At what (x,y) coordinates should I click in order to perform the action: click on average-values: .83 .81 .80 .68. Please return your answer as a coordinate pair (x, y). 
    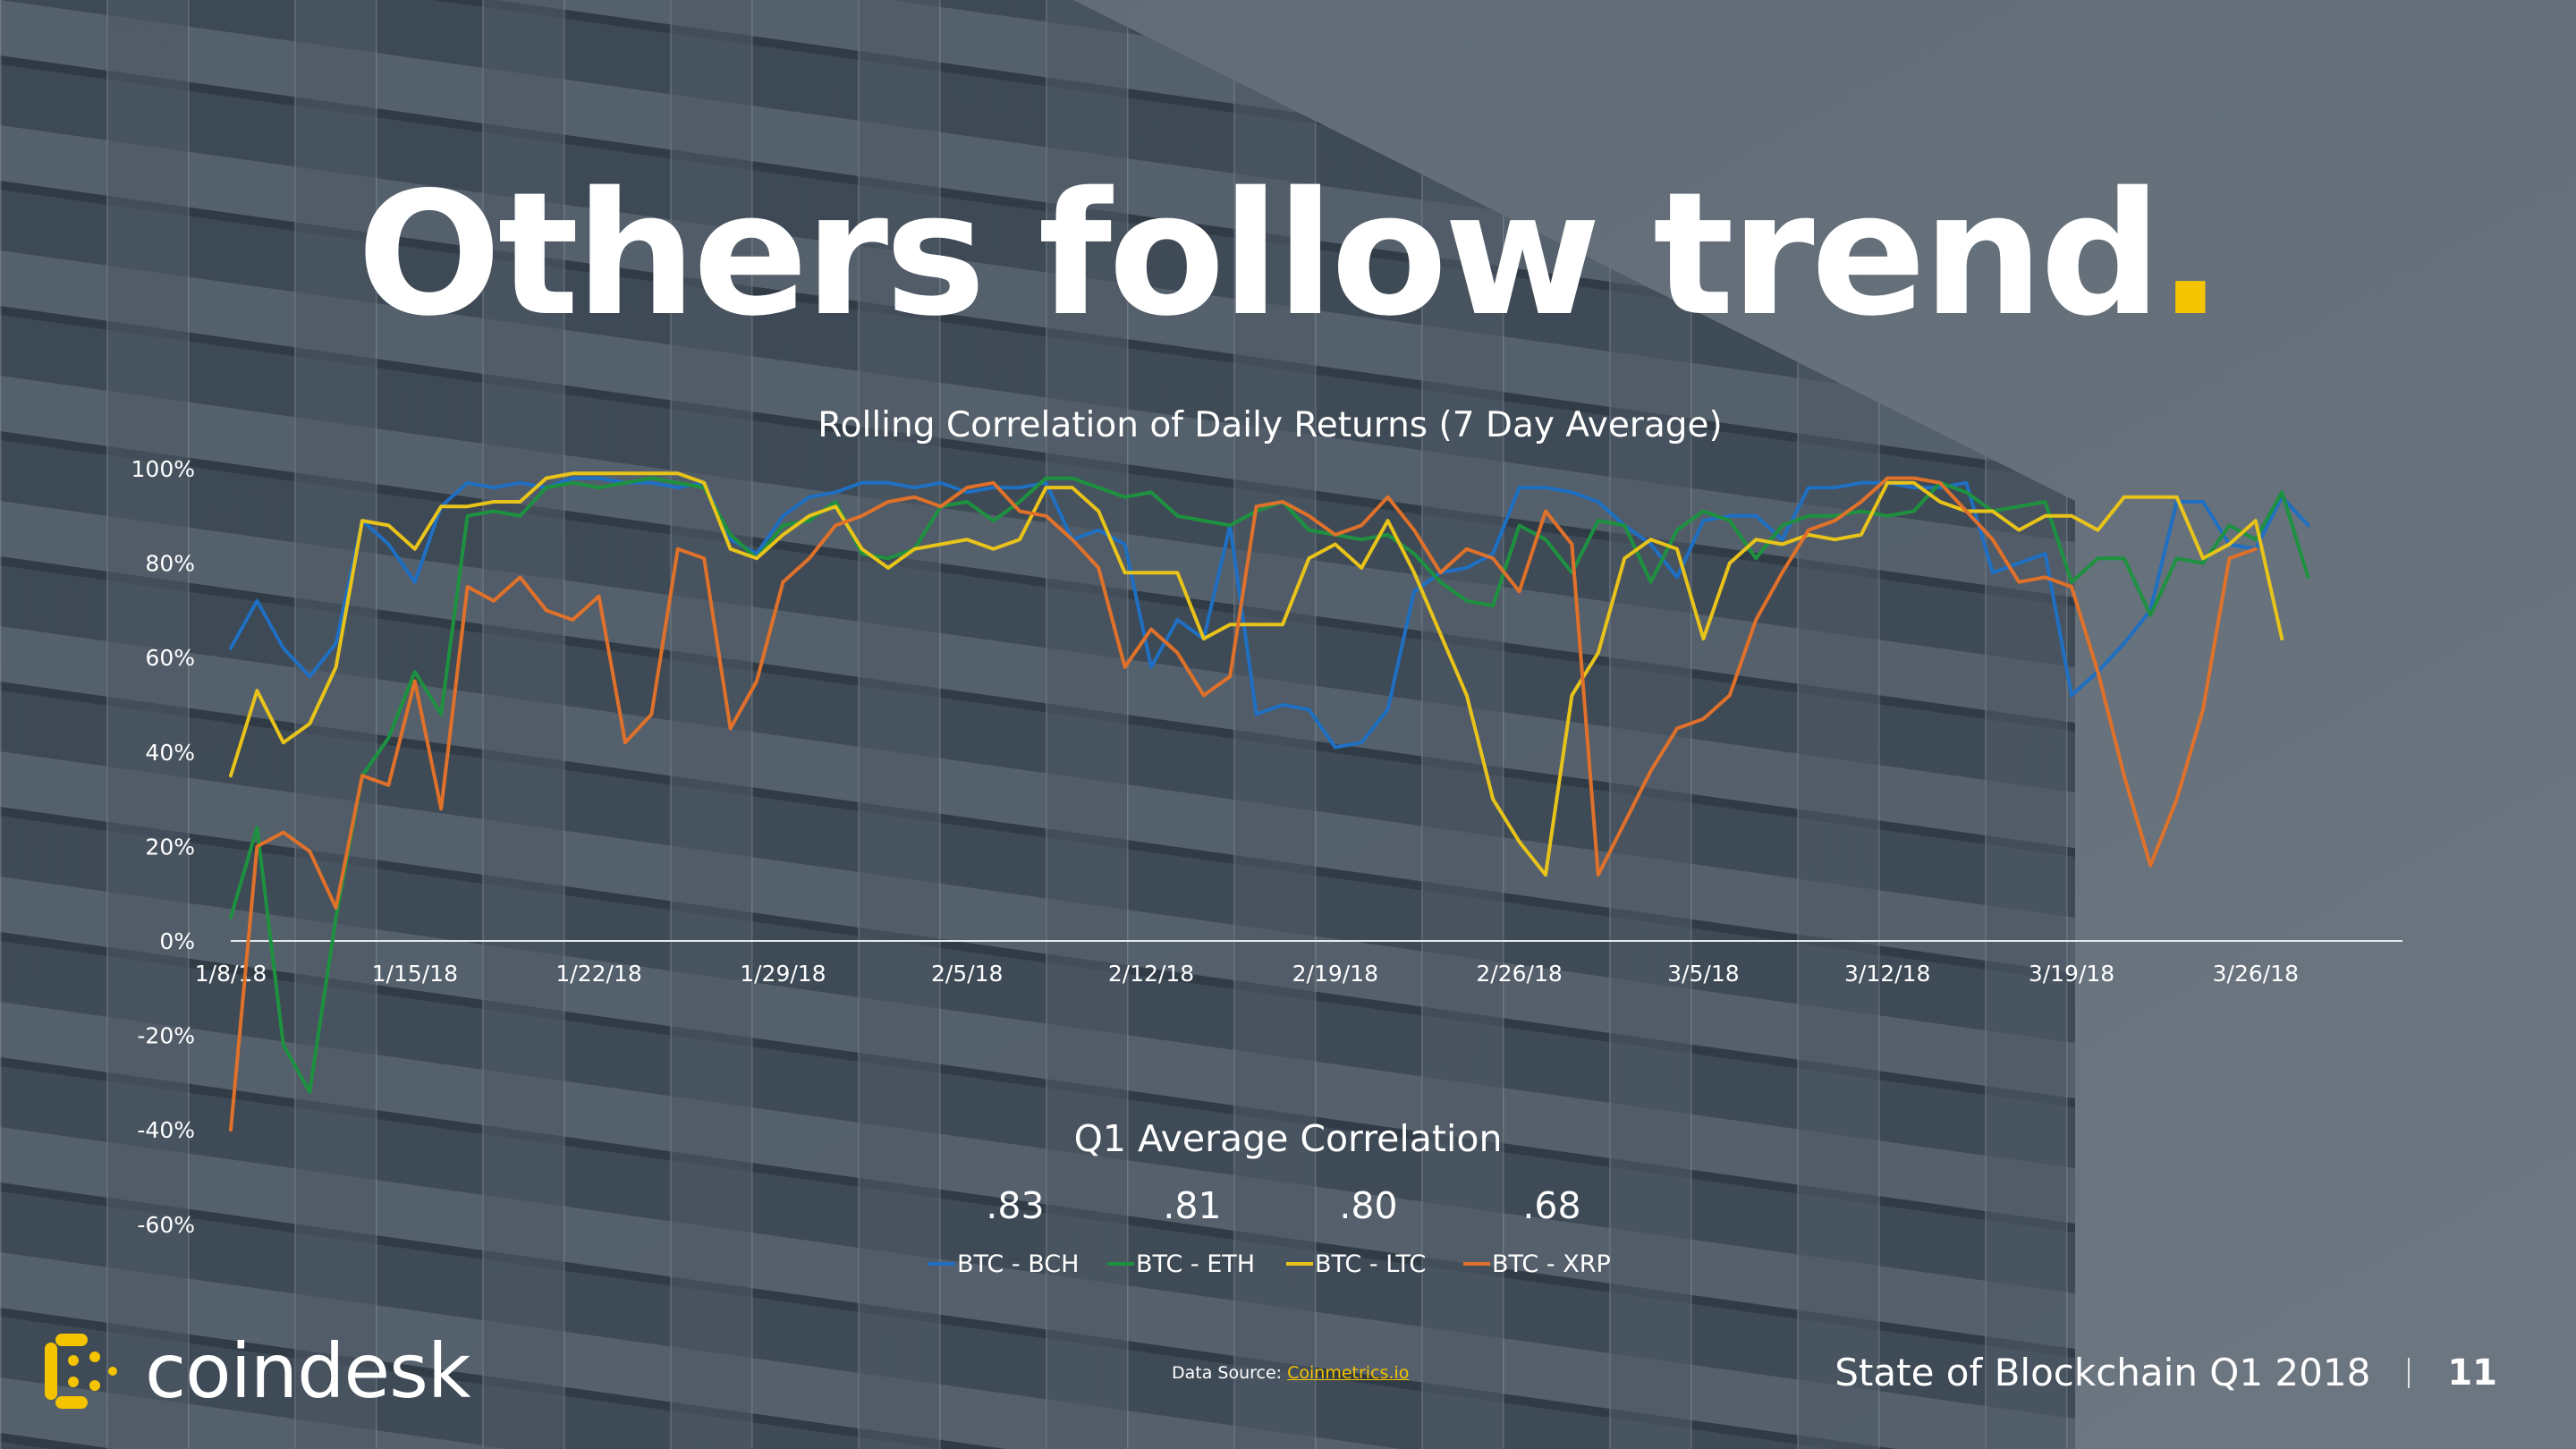
    Looking at the image, I should click on (1283, 1205).